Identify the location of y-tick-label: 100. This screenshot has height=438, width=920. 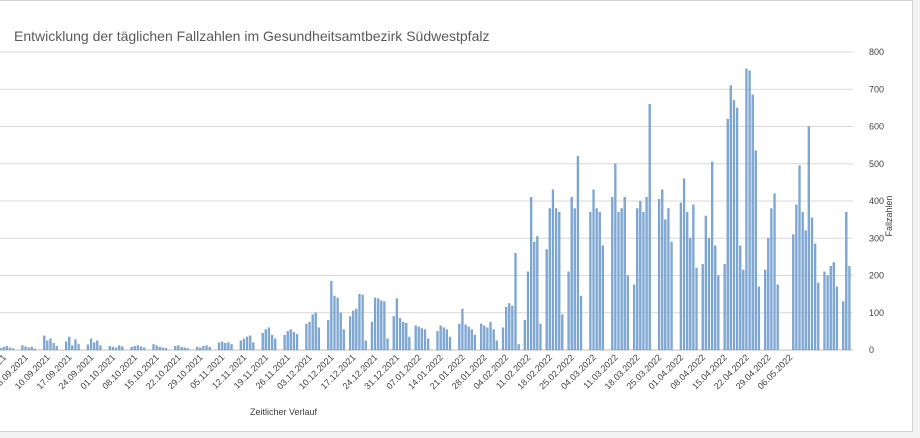
(876, 313).